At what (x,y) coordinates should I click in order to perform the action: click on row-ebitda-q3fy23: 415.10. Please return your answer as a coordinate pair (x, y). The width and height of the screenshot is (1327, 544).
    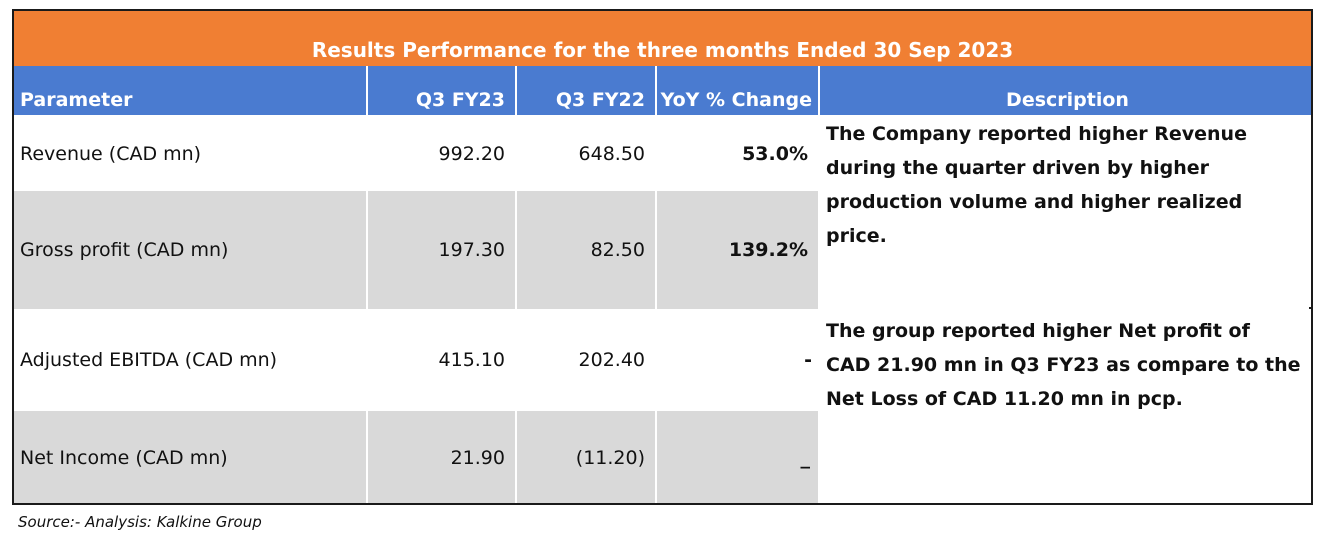
    Looking at the image, I should click on (471, 360).